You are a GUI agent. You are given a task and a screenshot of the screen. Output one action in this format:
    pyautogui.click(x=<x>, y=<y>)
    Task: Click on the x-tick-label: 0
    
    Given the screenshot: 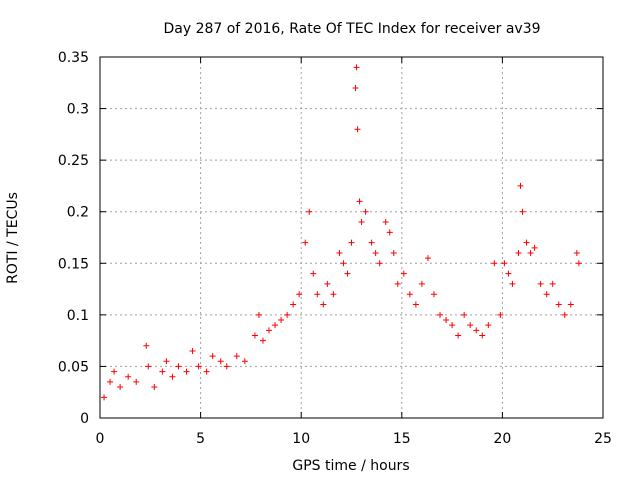 What is the action you would take?
    pyautogui.click(x=100, y=439)
    